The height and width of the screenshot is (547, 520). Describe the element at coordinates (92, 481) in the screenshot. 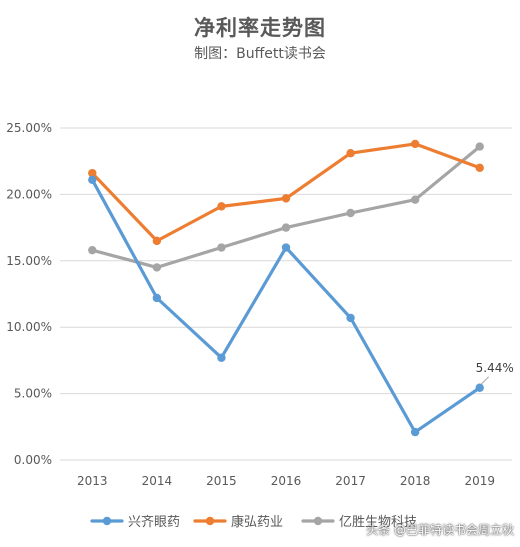

I see `x-tick-label: 2013` at that location.